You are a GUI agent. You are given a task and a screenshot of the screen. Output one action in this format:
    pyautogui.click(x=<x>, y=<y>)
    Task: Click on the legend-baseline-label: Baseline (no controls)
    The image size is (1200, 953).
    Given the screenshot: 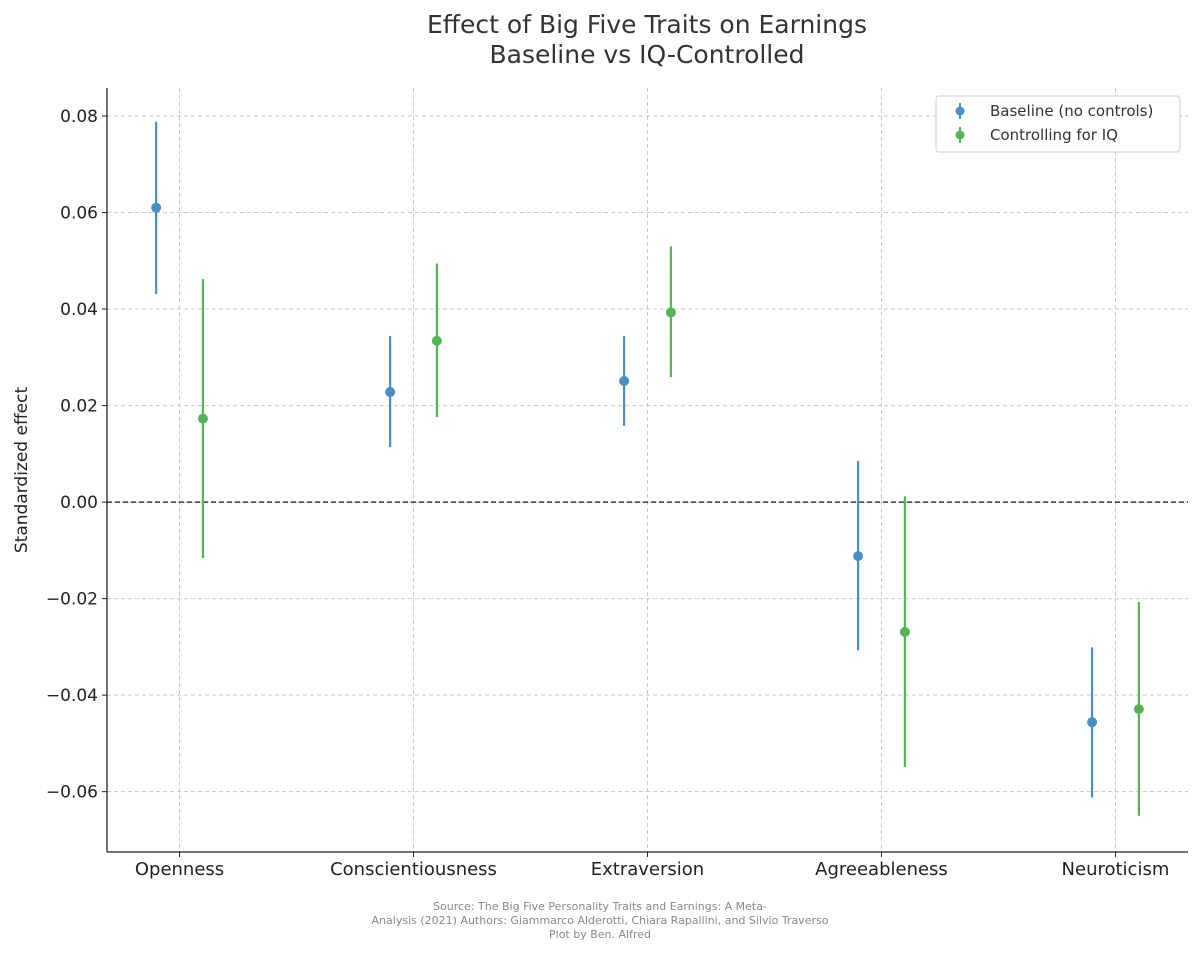 What is the action you would take?
    pyautogui.click(x=1071, y=111)
    